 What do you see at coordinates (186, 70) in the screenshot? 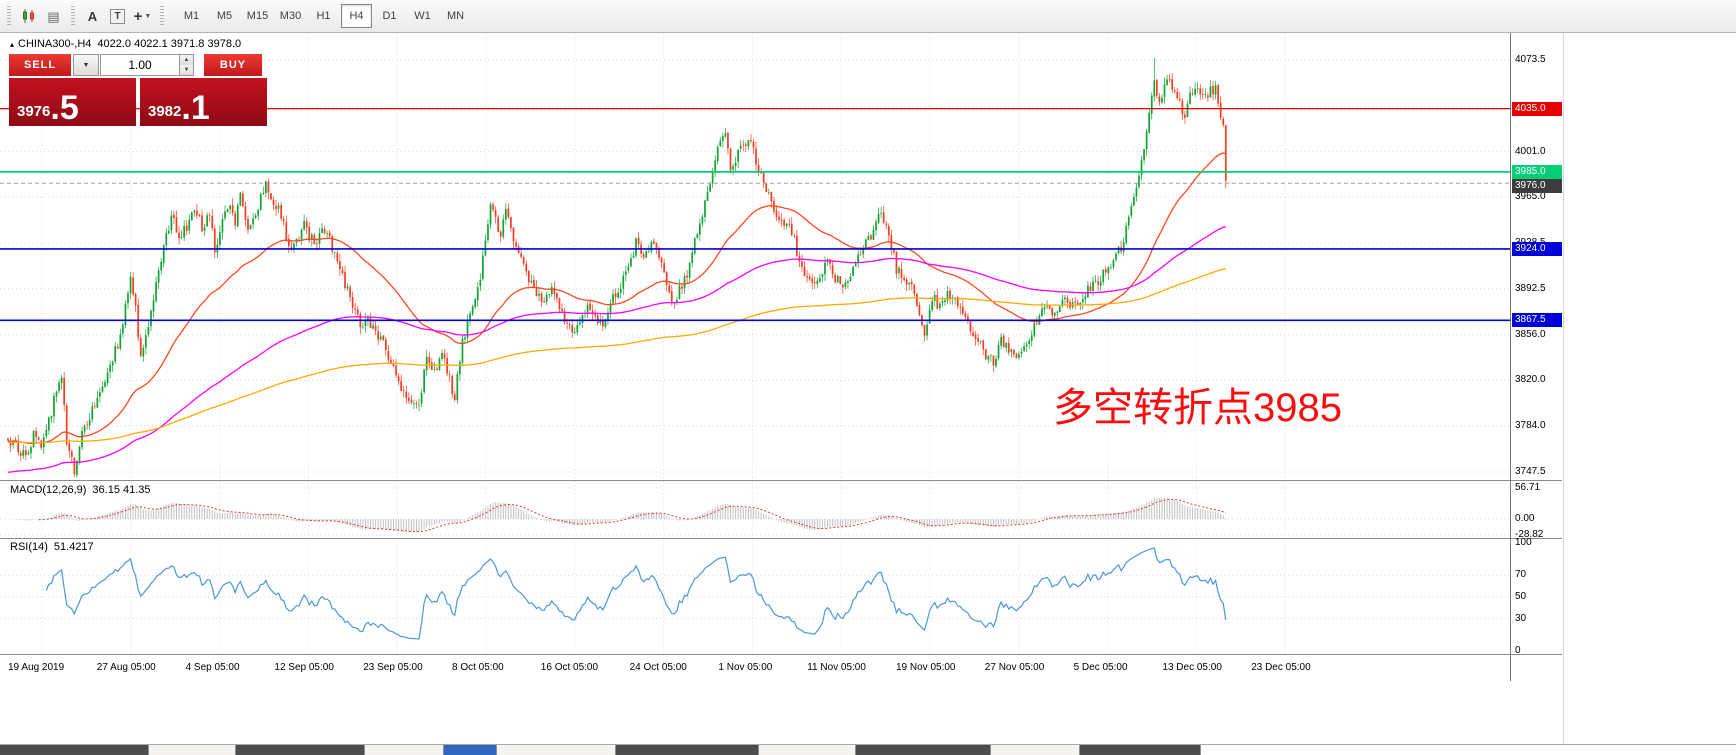
I see `stepper-down-icon: ▼` at bounding box center [186, 70].